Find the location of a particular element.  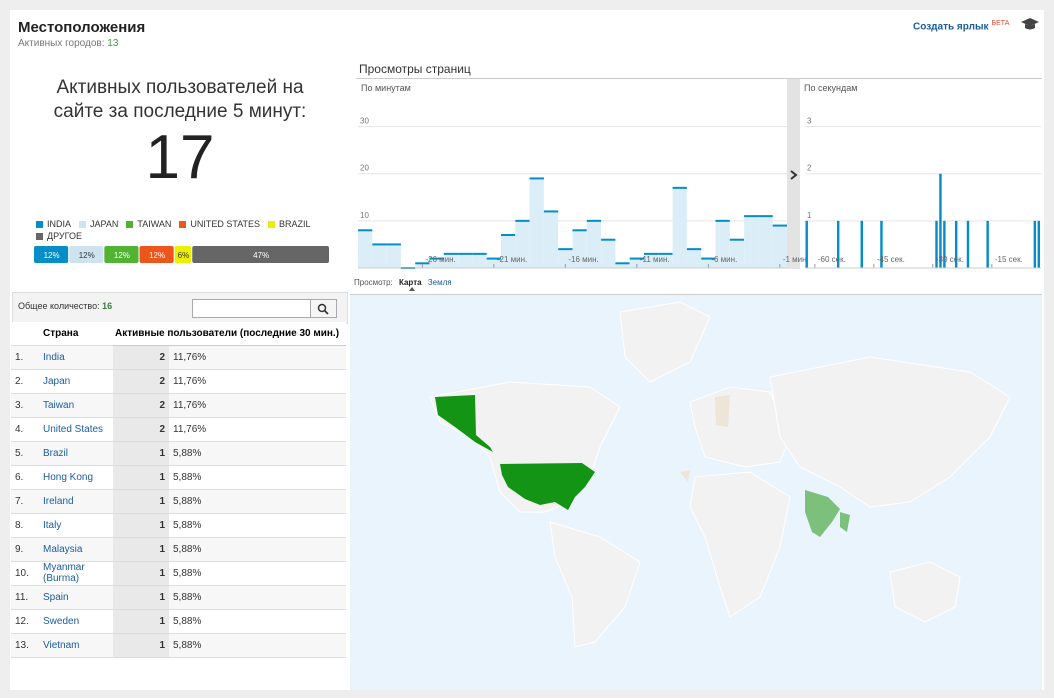

legend-item: JAPAN is located at coordinates (98, 224).